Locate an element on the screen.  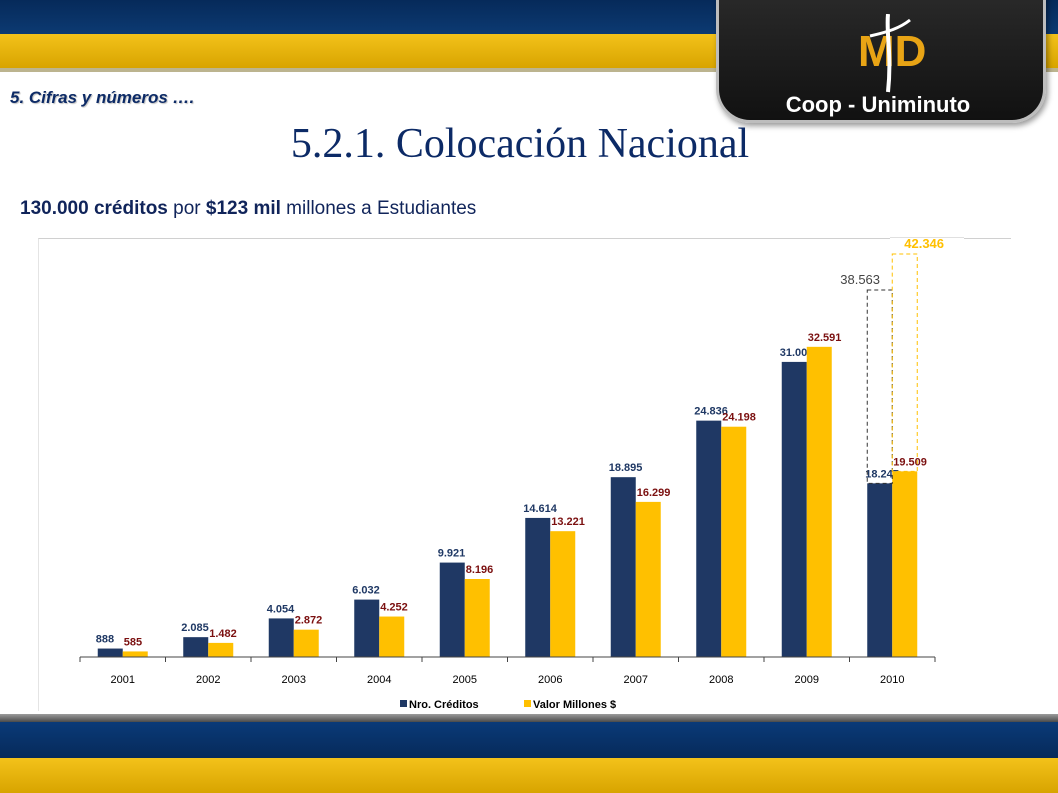
x-tick-label-2004: 2004 is located at coordinates (379, 680).